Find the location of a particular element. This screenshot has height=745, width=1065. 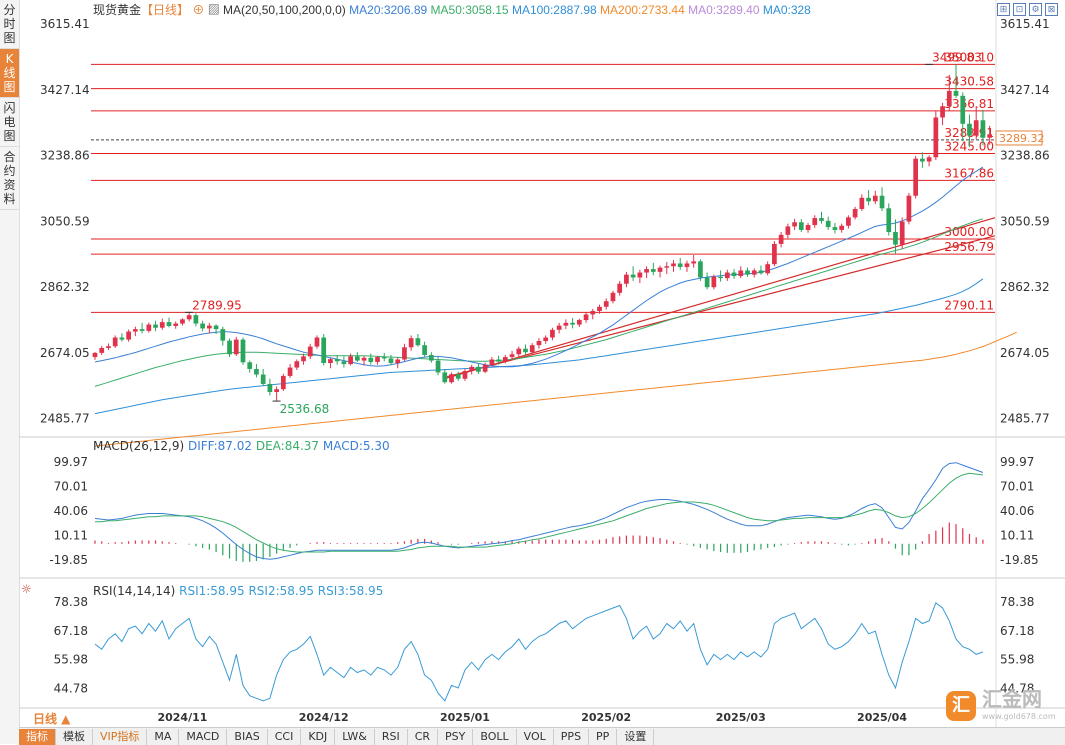

sidebar-tab-2: 闪电图 is located at coordinates (9, 122).